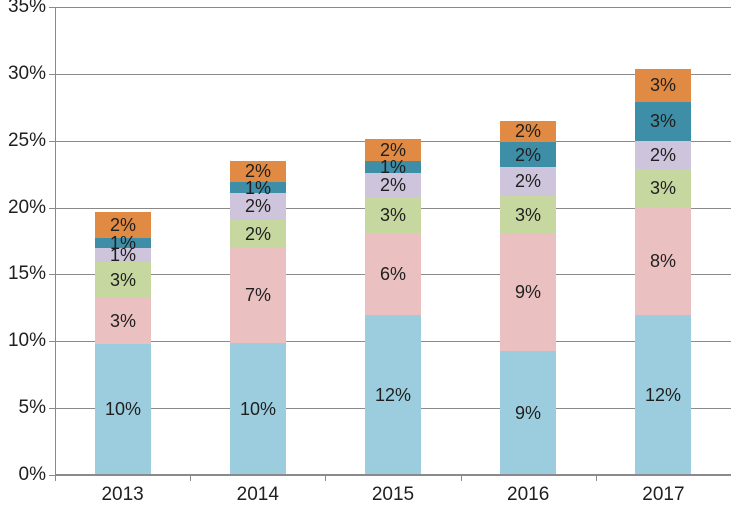 The width and height of the screenshot is (731, 510). Describe the element at coordinates (26, 273) in the screenshot. I see `y-axis-tick-label: 15%` at that location.